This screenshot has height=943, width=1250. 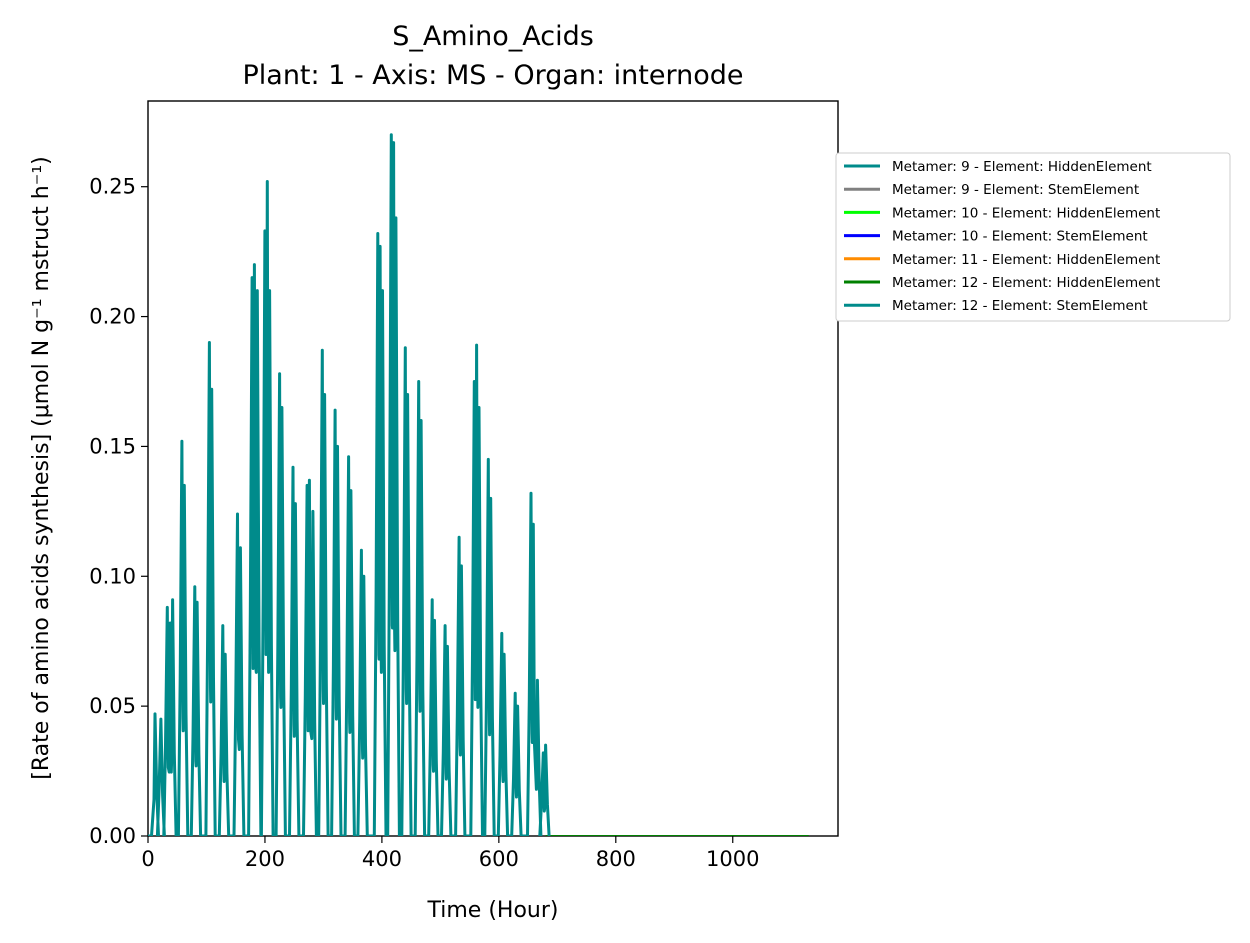 I want to click on y-tick-label: 0.05, so click(x=112, y=706).